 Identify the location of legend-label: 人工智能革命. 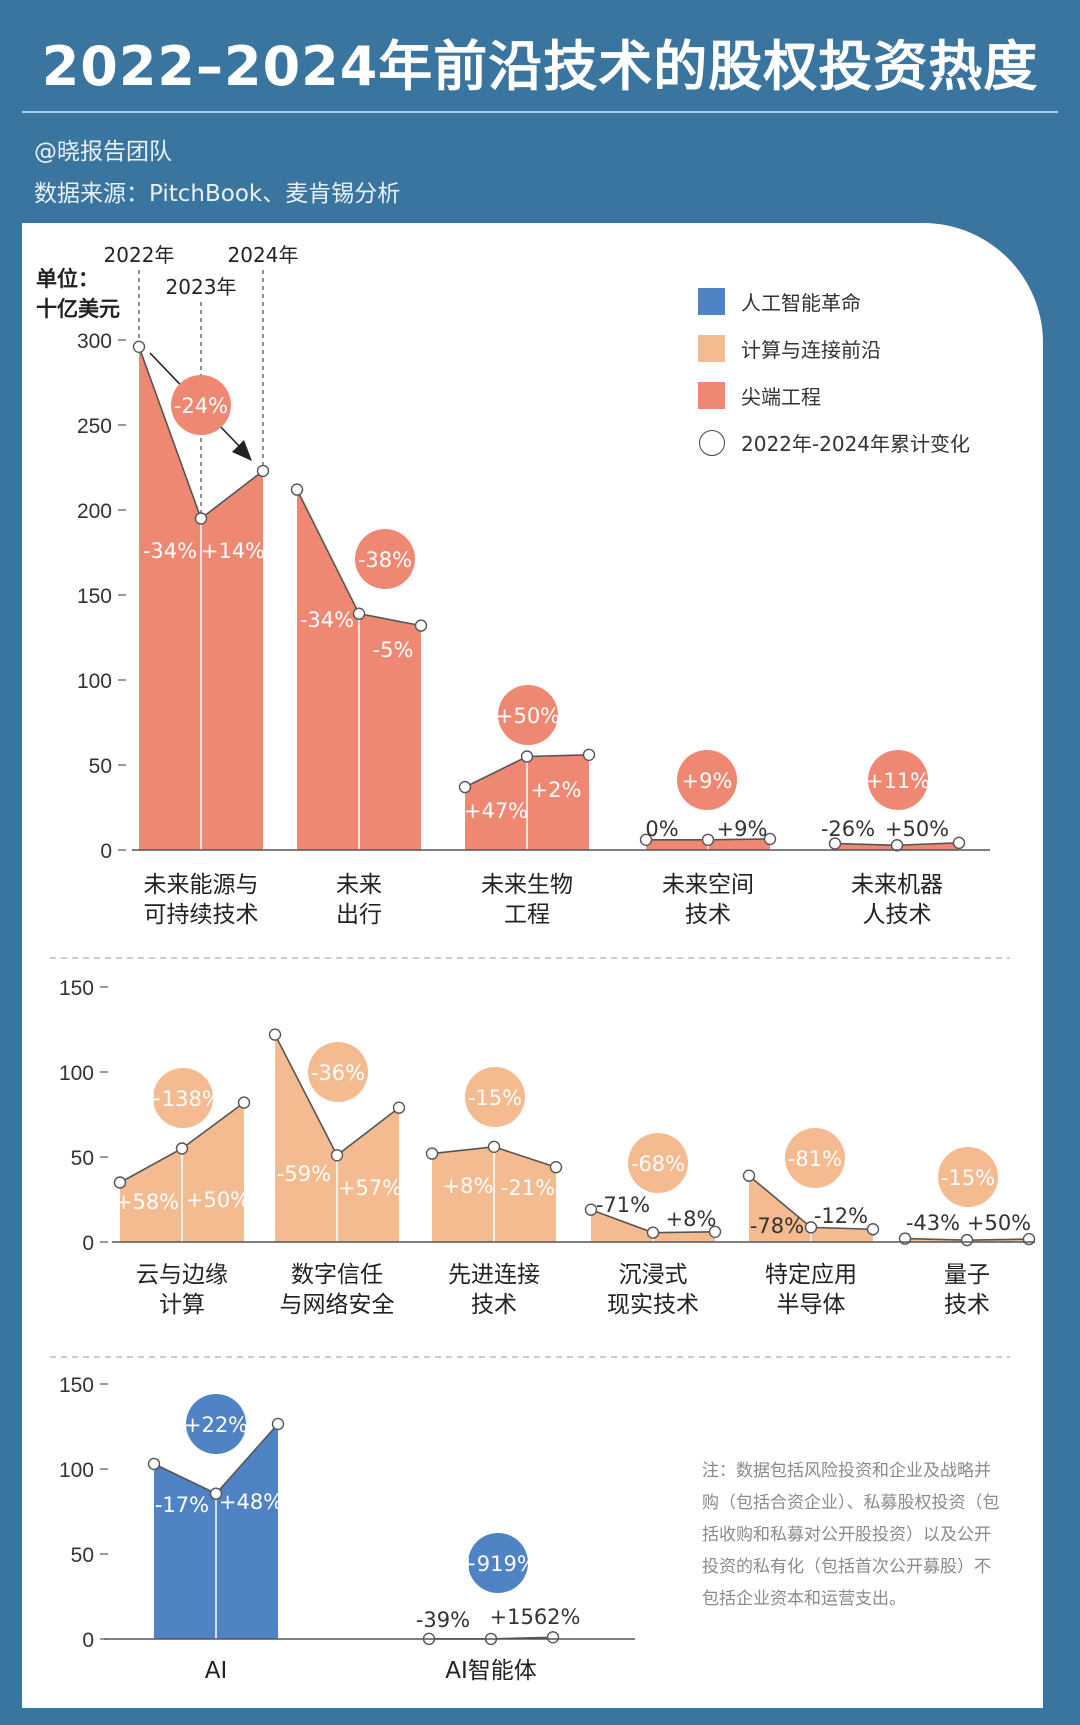
(801, 303).